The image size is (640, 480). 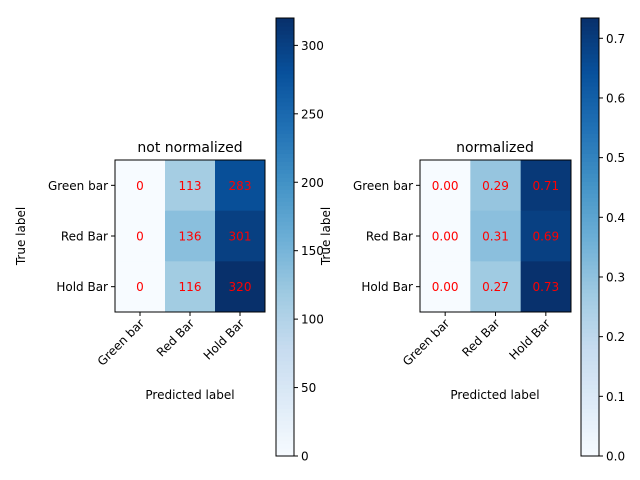 What do you see at coordinates (495, 186) in the screenshot?
I see `cell-value-label: 0.29` at bounding box center [495, 186].